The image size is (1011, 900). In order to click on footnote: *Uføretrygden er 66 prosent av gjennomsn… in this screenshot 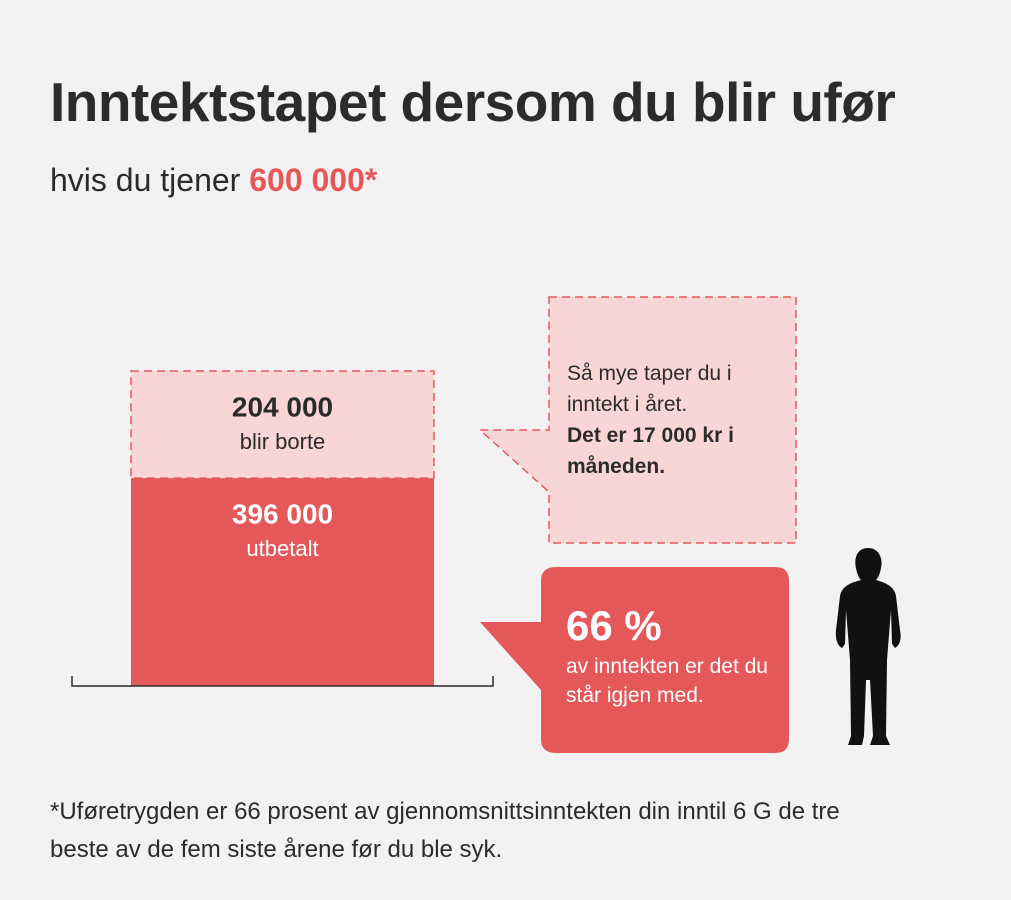, I will do `click(445, 830)`.